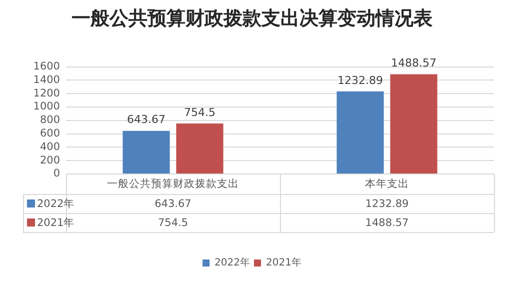 The width and height of the screenshot is (508, 290). What do you see at coordinates (56, 203) in the screenshot?
I see `legend-label: 2022年` at bounding box center [56, 203].